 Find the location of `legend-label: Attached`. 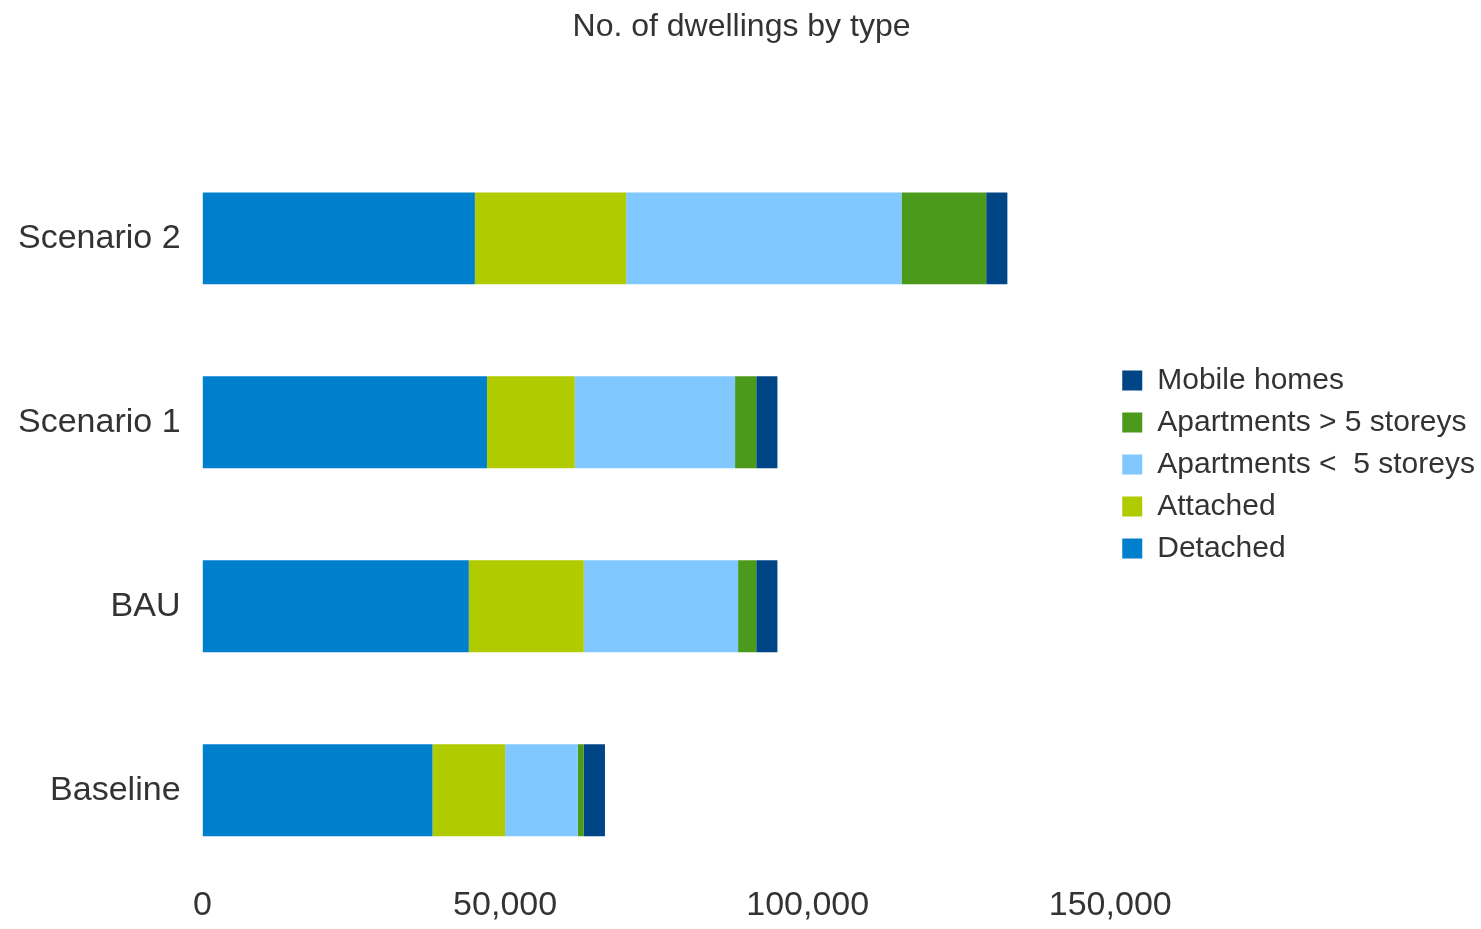

legend-label: Attached is located at coordinates (1216, 504).